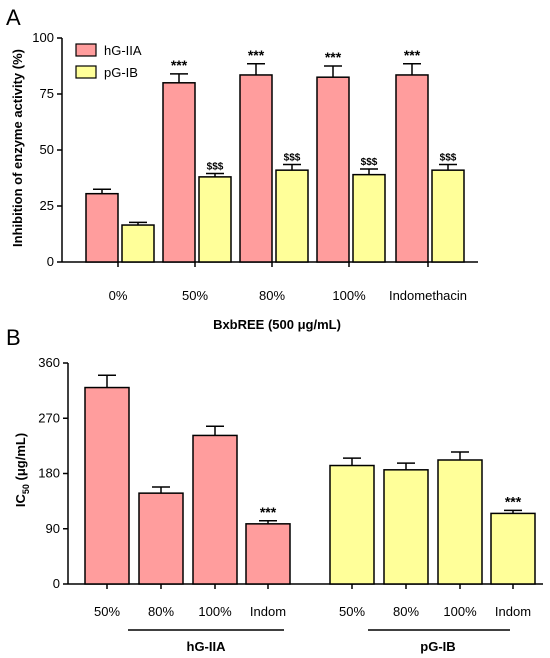 This screenshot has height=658, width=550. Describe the element at coordinates (50, 261) in the screenshot. I see `panel-a-y-tick-label: 0` at that location.